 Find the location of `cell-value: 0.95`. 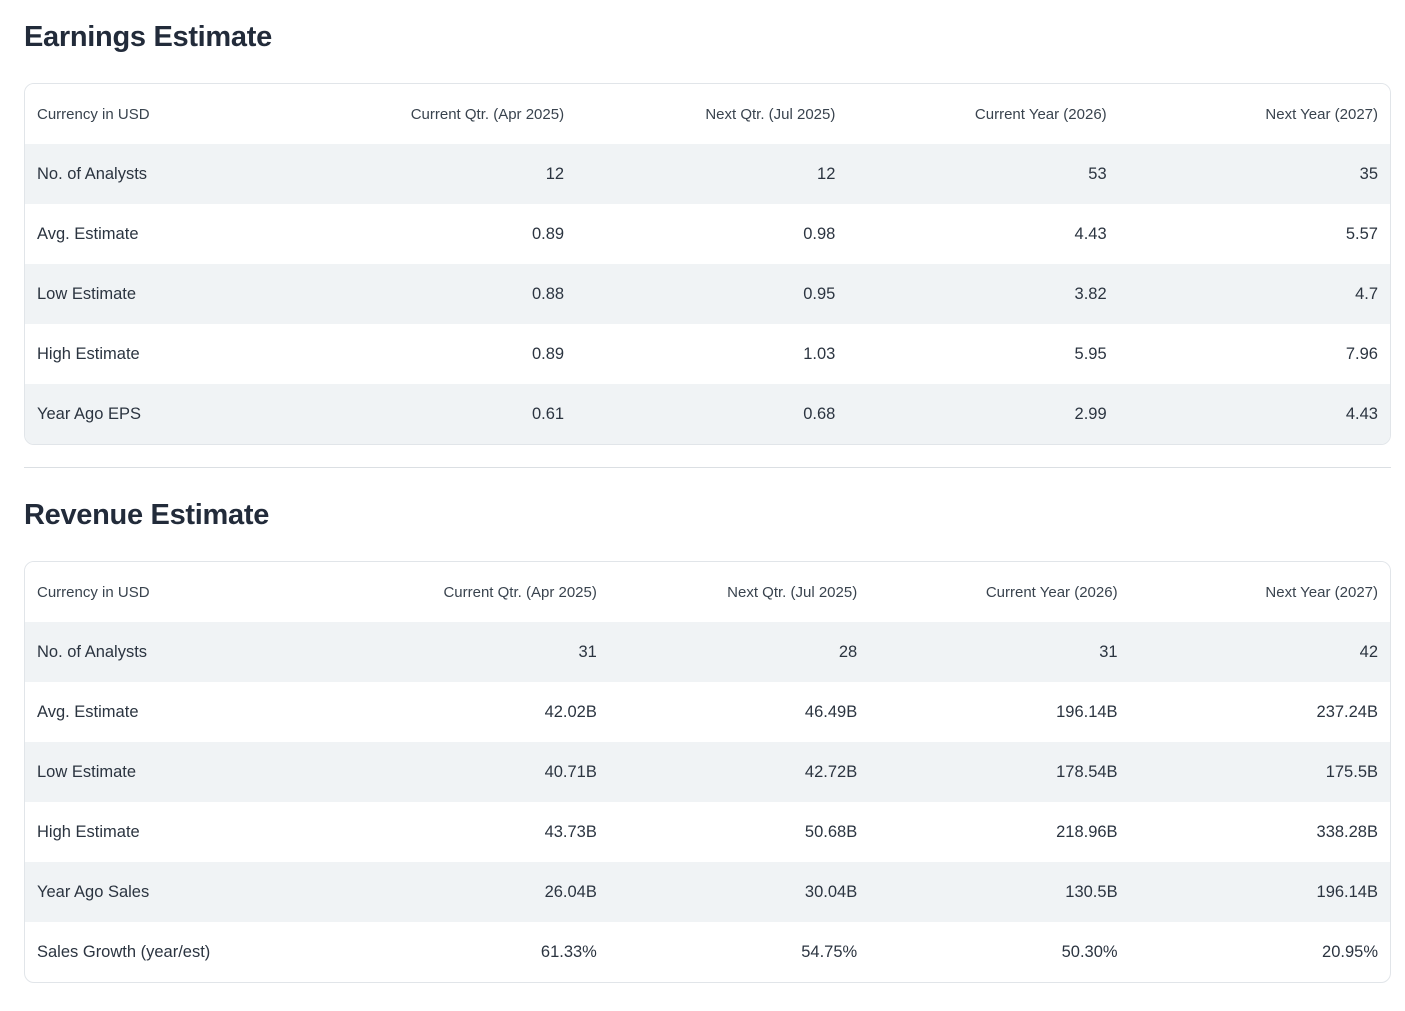

cell-value: 0.95 is located at coordinates (712, 294).